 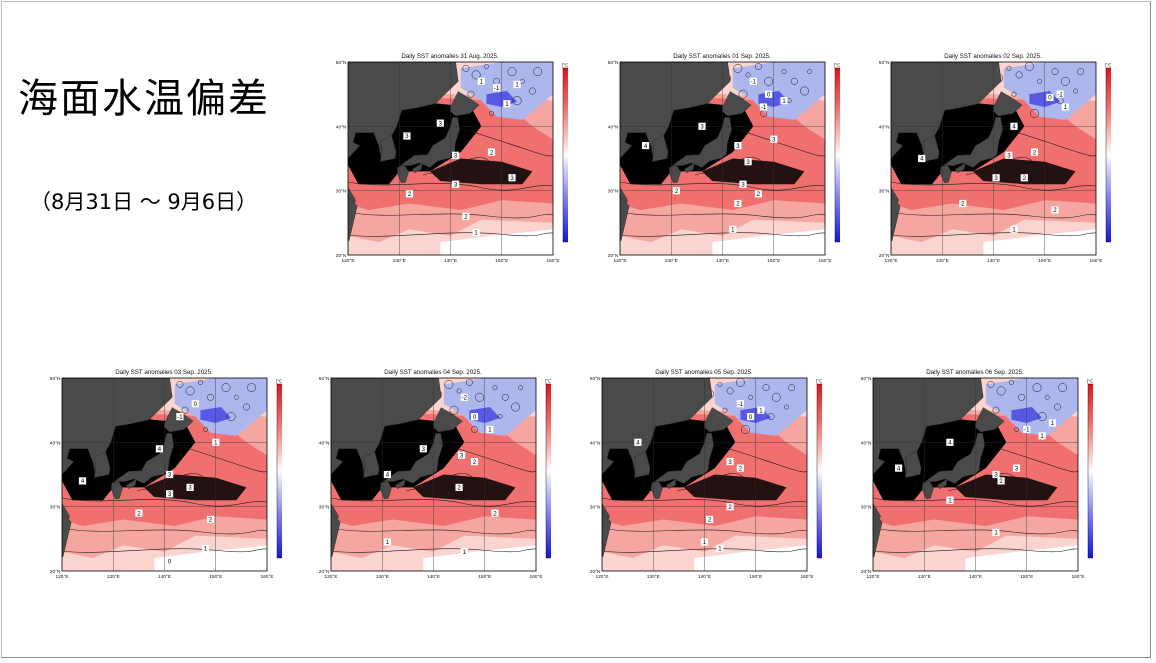 What do you see at coordinates (872, 576) in the screenshot?
I see `x-tick-label: 120°E` at bounding box center [872, 576].